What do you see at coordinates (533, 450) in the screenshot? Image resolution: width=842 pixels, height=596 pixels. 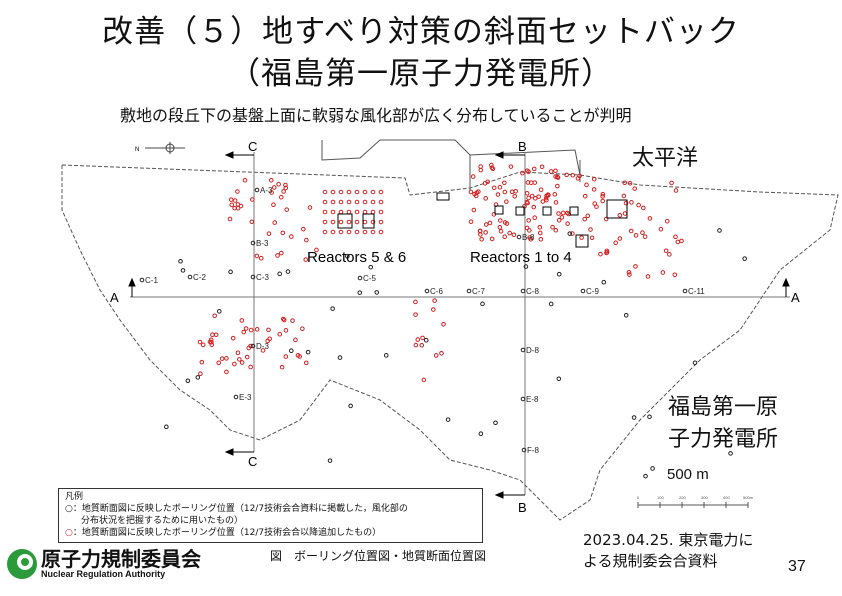 I see `boring-label: F-8` at bounding box center [533, 450].